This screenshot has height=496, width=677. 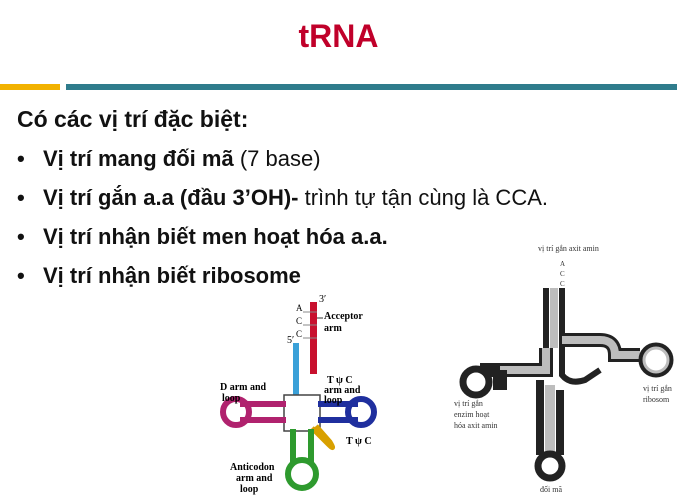 What do you see at coordinates (656, 399) in the screenshot?
I see `right-right-label-2: ribosom` at bounding box center [656, 399].